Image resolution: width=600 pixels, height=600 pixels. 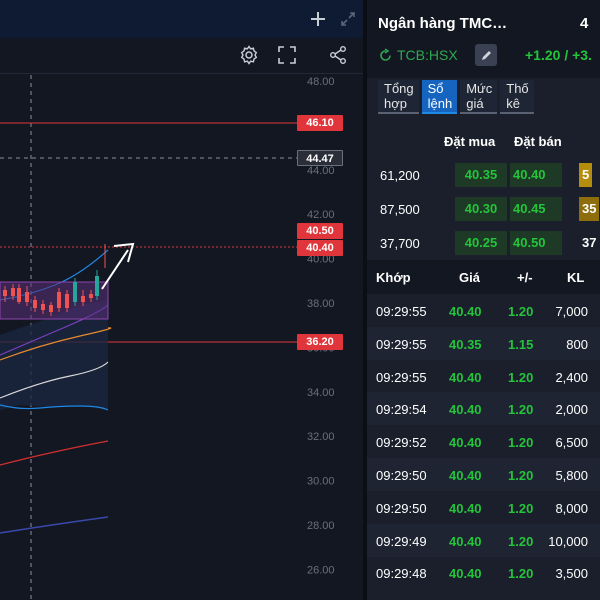 What do you see at coordinates (320, 342) in the screenshot?
I see `support-price-tag: 36.20` at bounding box center [320, 342].